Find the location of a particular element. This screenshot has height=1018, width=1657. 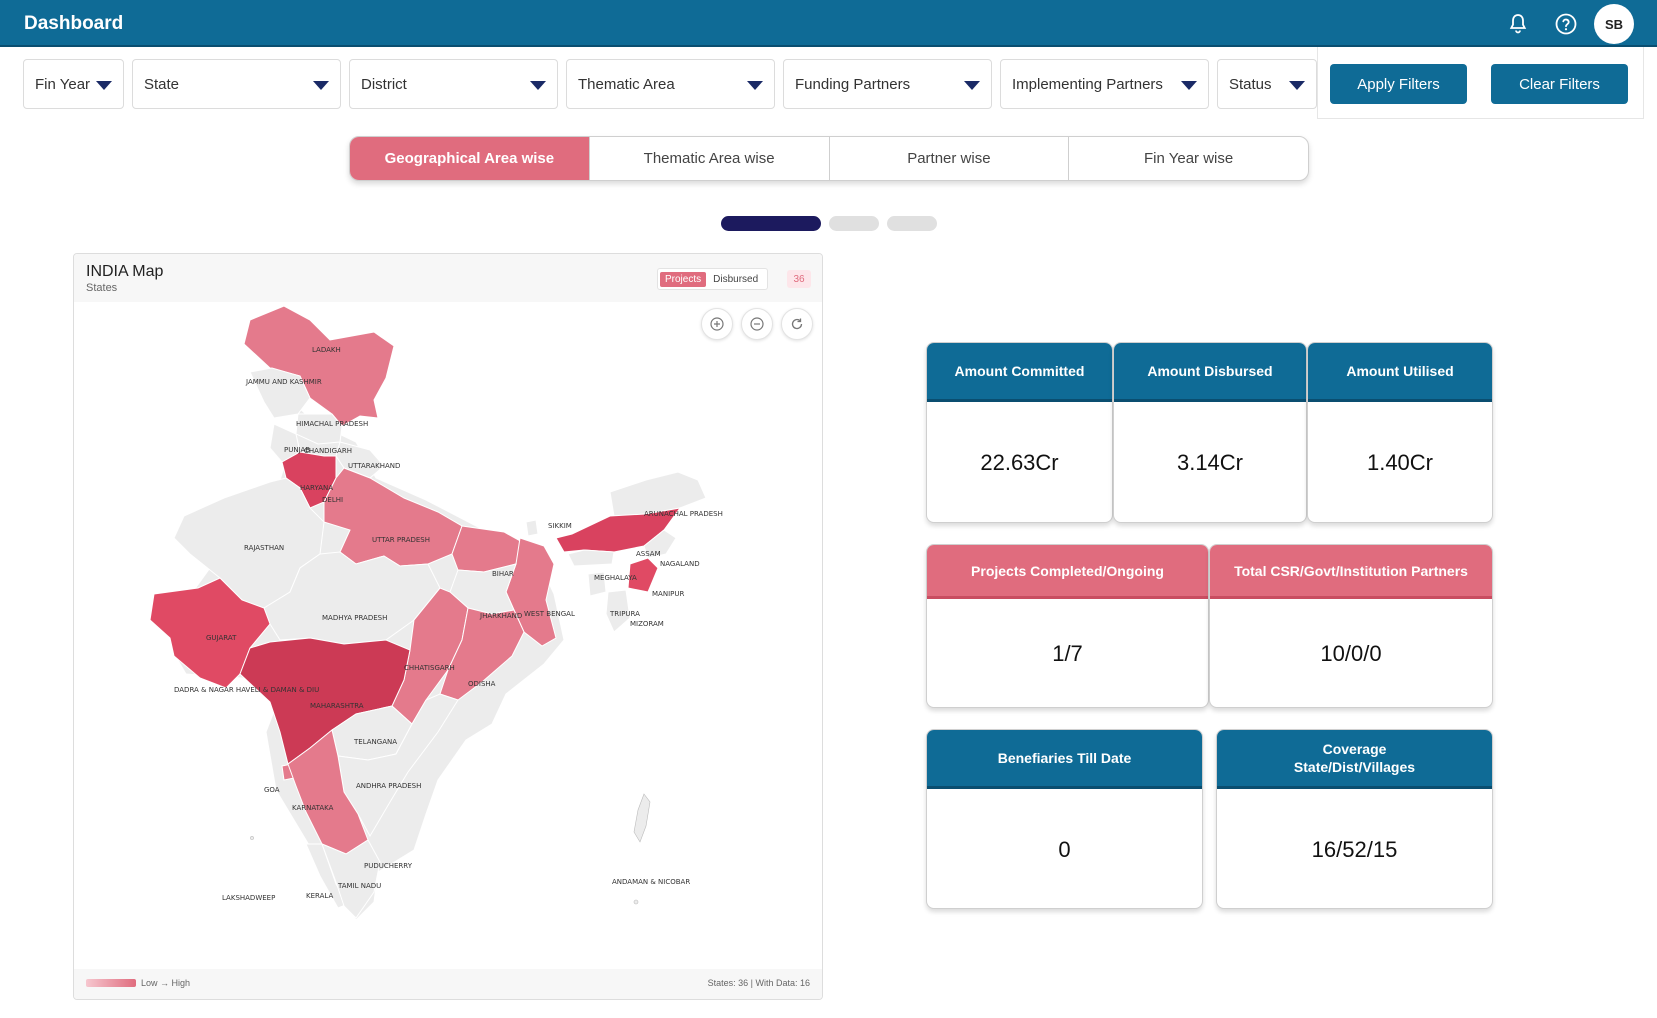

state-up is located at coordinates (393, 517).